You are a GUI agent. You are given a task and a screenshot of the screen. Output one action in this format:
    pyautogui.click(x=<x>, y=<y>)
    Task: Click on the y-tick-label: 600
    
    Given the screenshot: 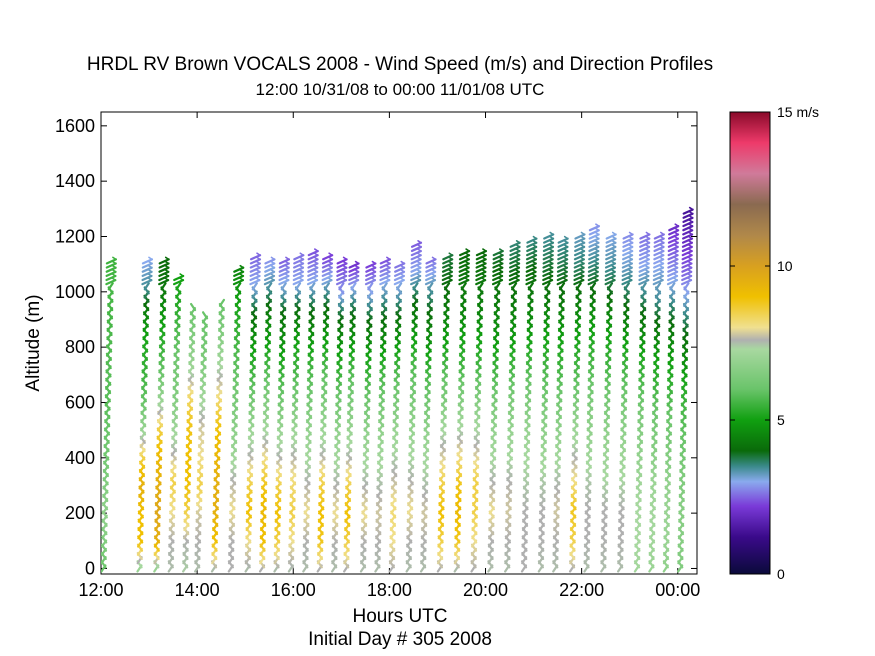 What is the action you would take?
    pyautogui.click(x=80, y=402)
    